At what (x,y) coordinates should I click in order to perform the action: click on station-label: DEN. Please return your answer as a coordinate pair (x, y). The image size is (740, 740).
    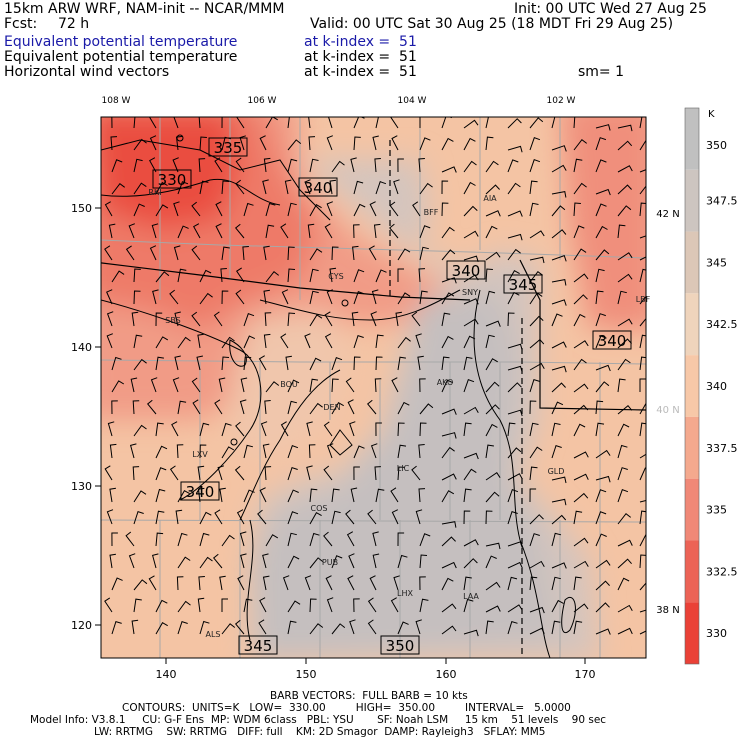
    Looking at the image, I should click on (331, 407).